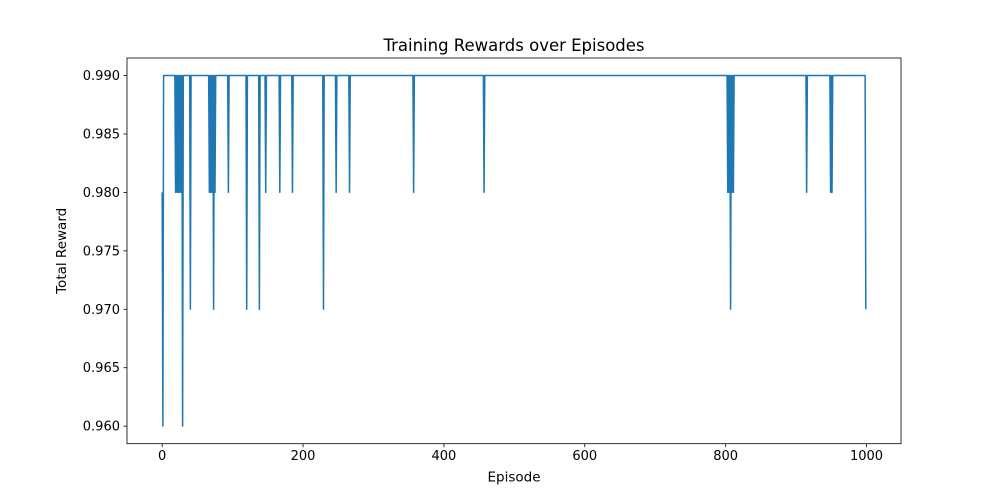 This screenshot has width=1000, height=500. I want to click on y-tick-label: 0.985, so click(101, 134).